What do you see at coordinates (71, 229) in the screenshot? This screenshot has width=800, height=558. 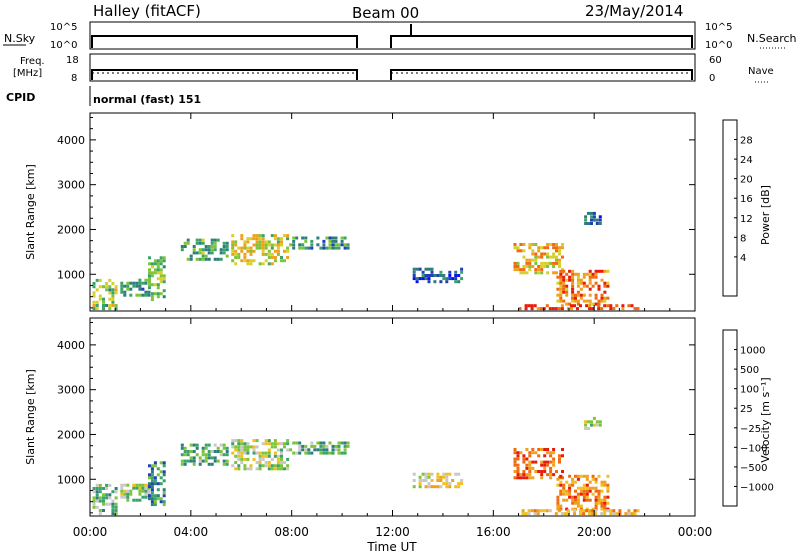 I see `power-panel-ytick-label: 2000` at bounding box center [71, 229].